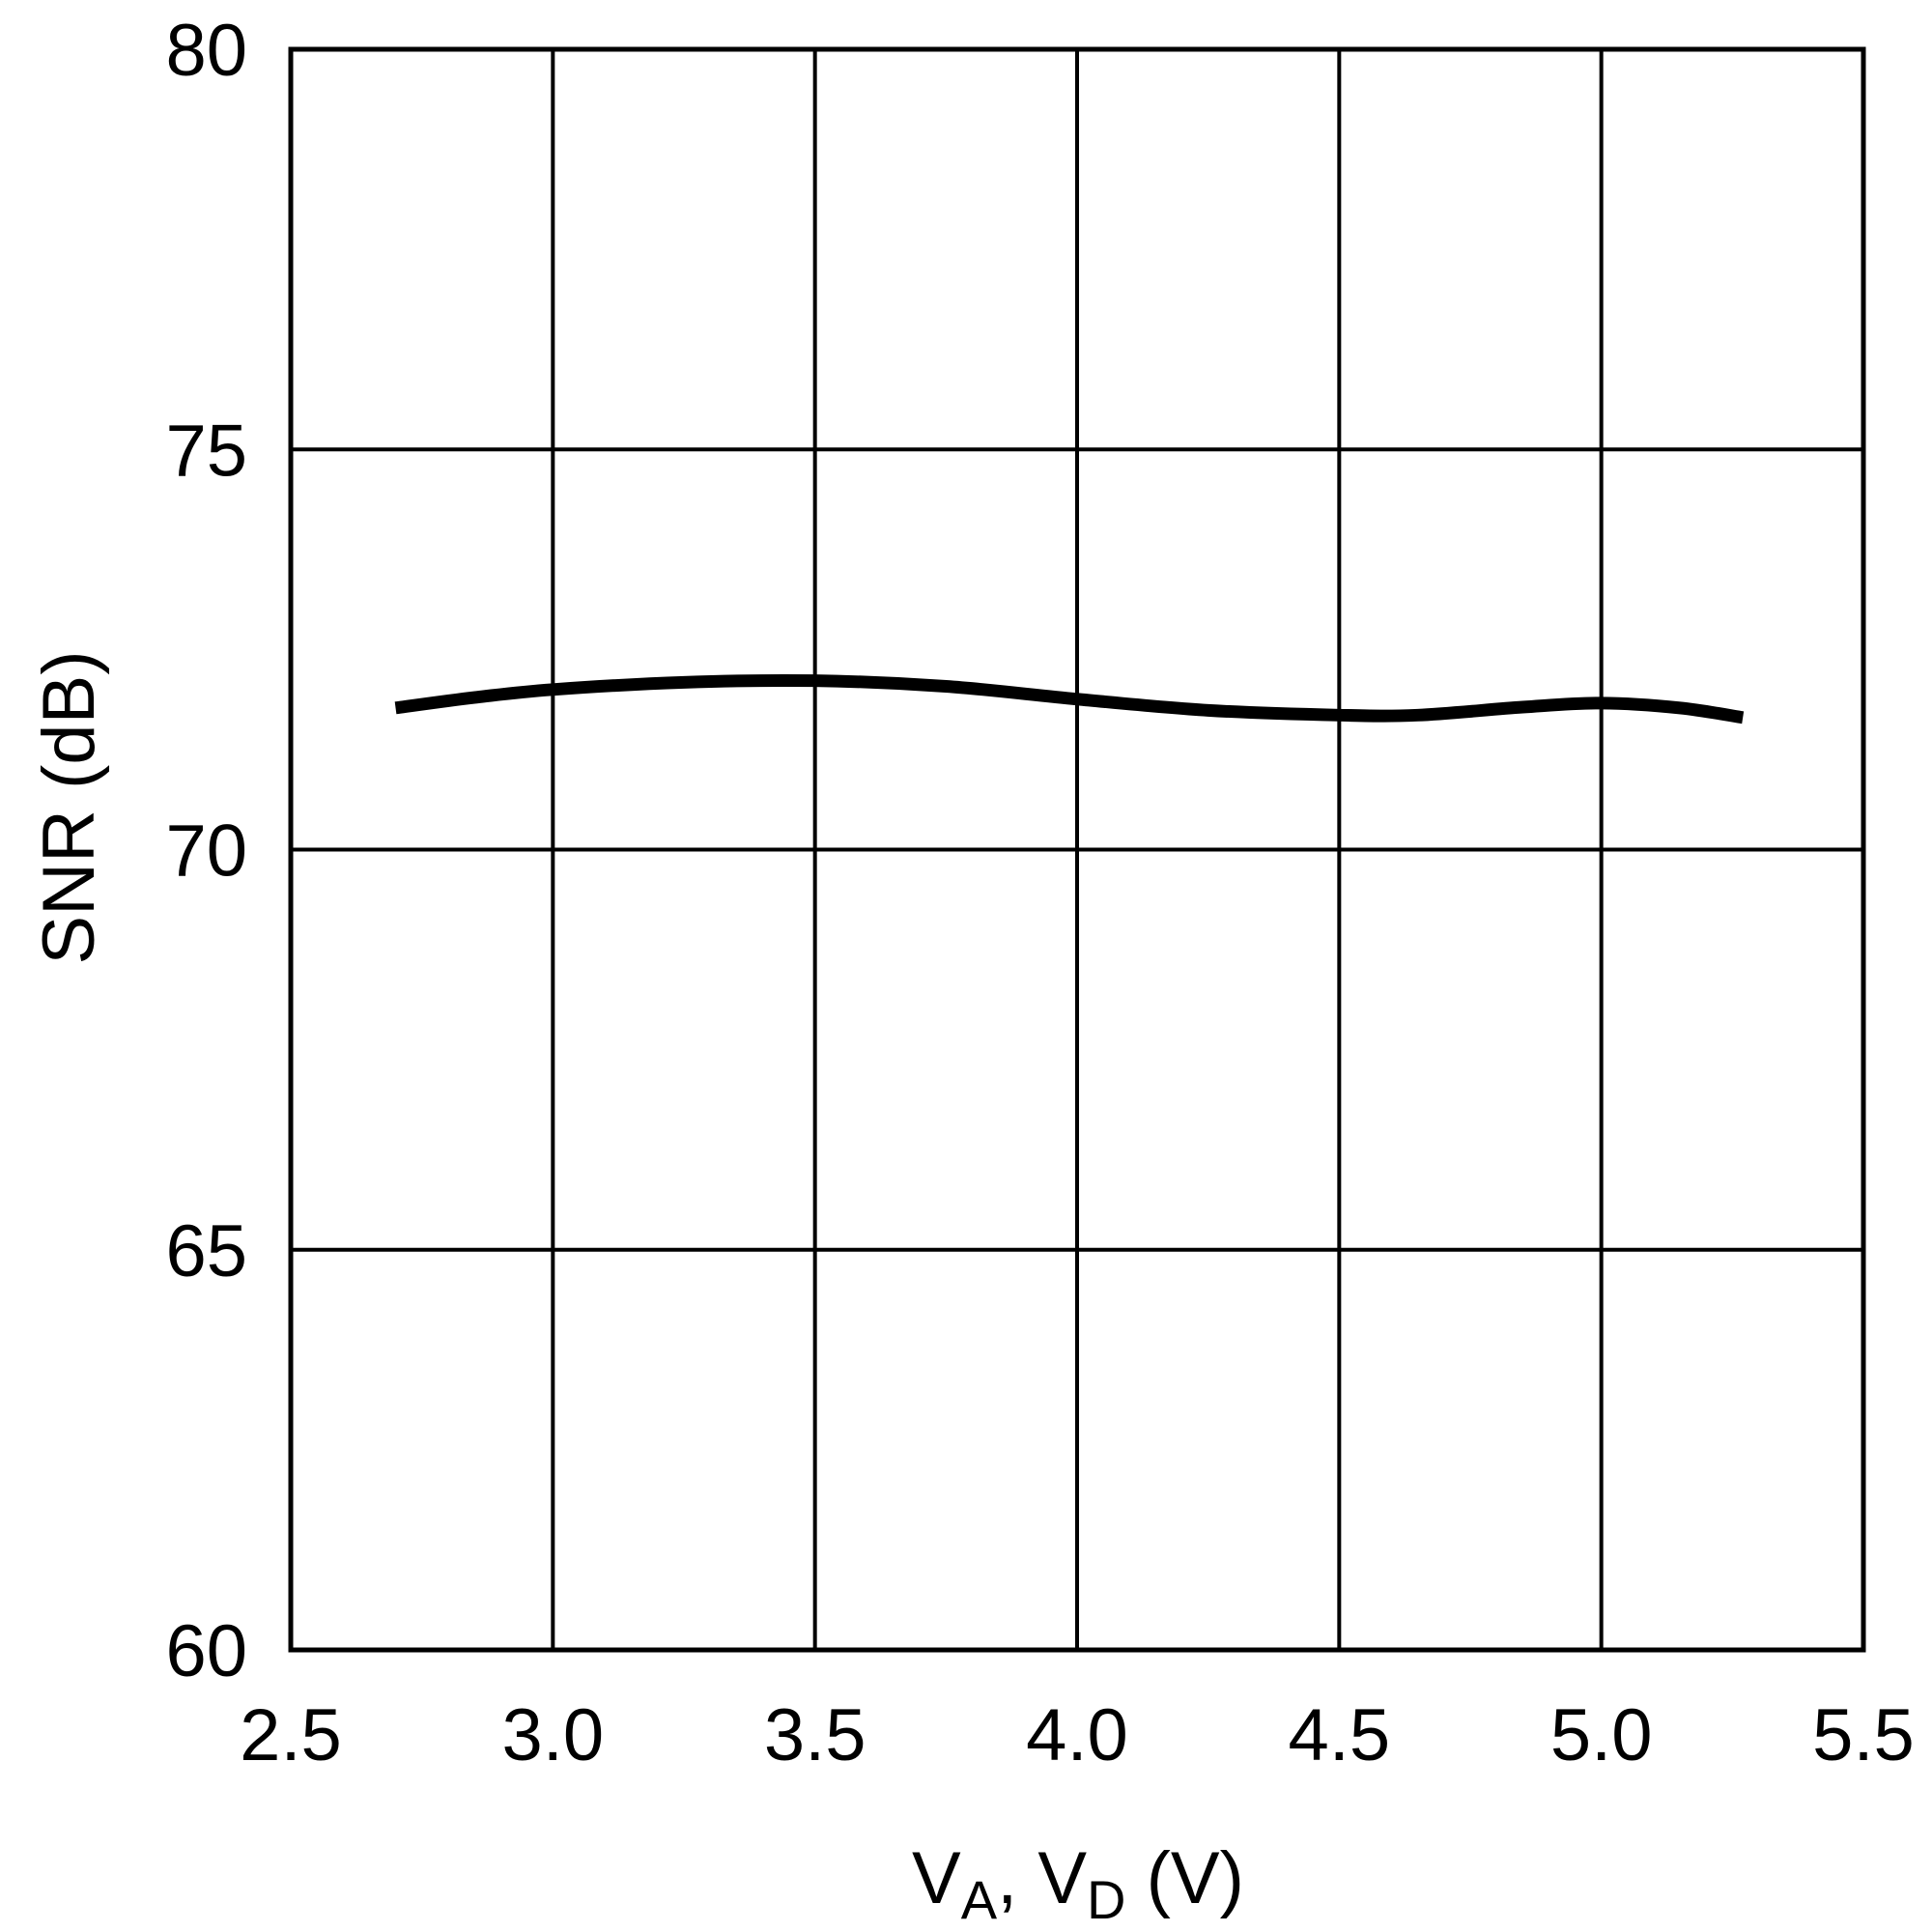  Describe the element at coordinates (206, 51) in the screenshot. I see `y-tick-label: 80` at that location.